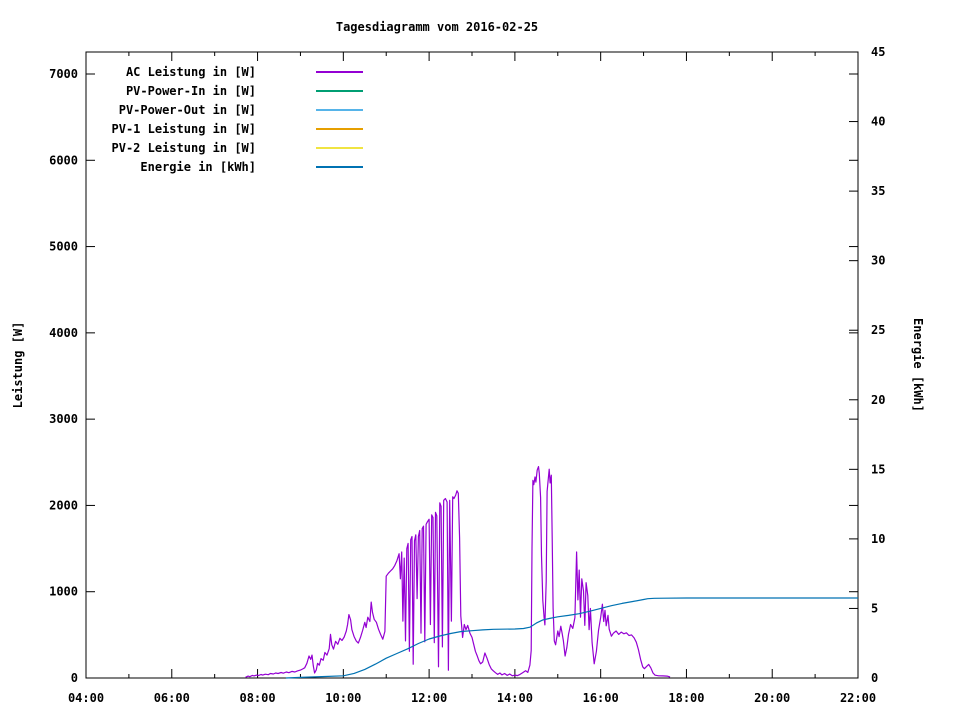  Describe the element at coordinates (878, 400) in the screenshot. I see `y2-tick-label: 20` at that location.